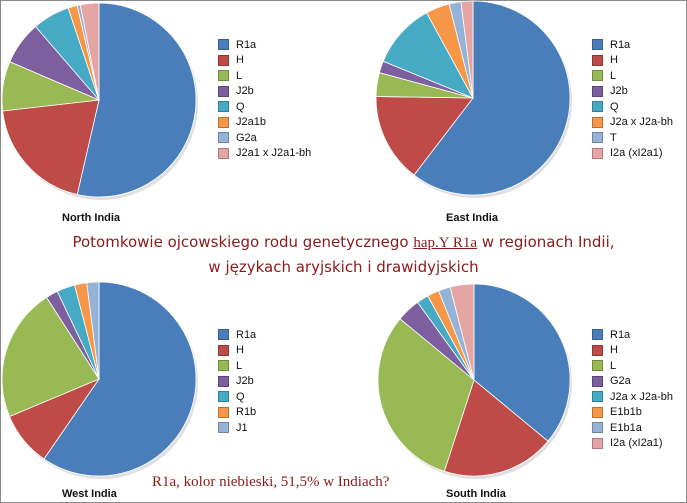 This screenshot has height=503, width=687. I want to click on south-india-slice-r1a, so click(522, 362).